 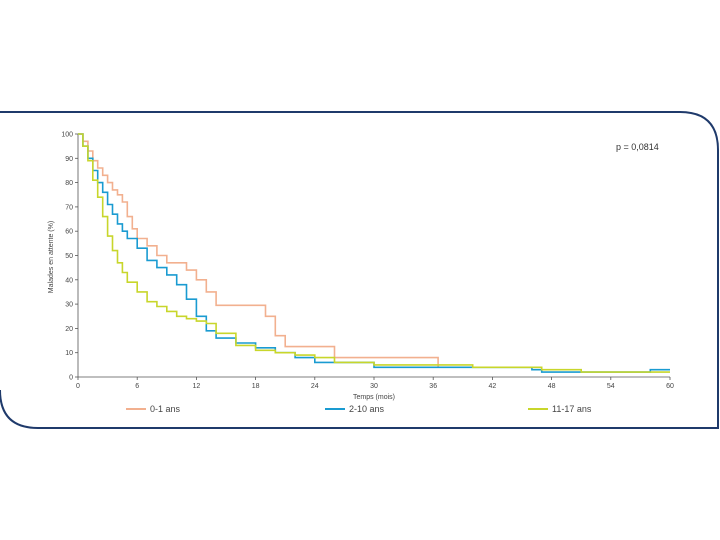 I want to click on y-tick-label: 40, so click(x=69, y=280).